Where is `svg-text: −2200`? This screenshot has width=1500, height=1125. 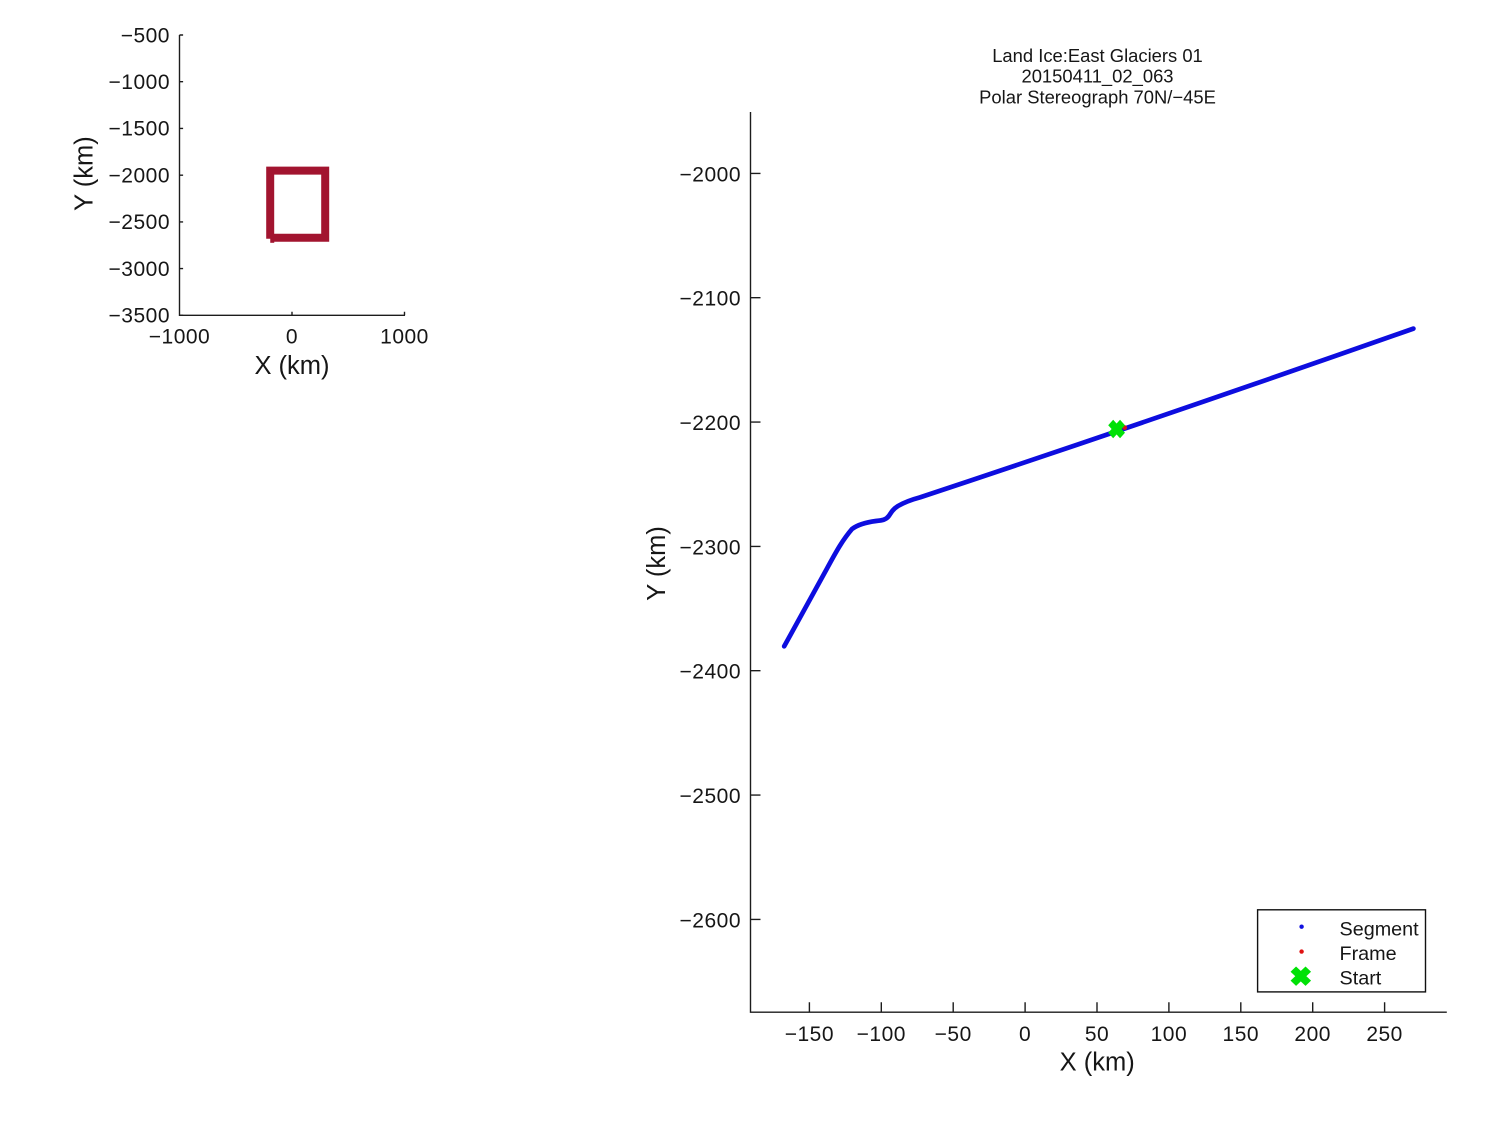
svg-text: −2200 is located at coordinates (710, 423).